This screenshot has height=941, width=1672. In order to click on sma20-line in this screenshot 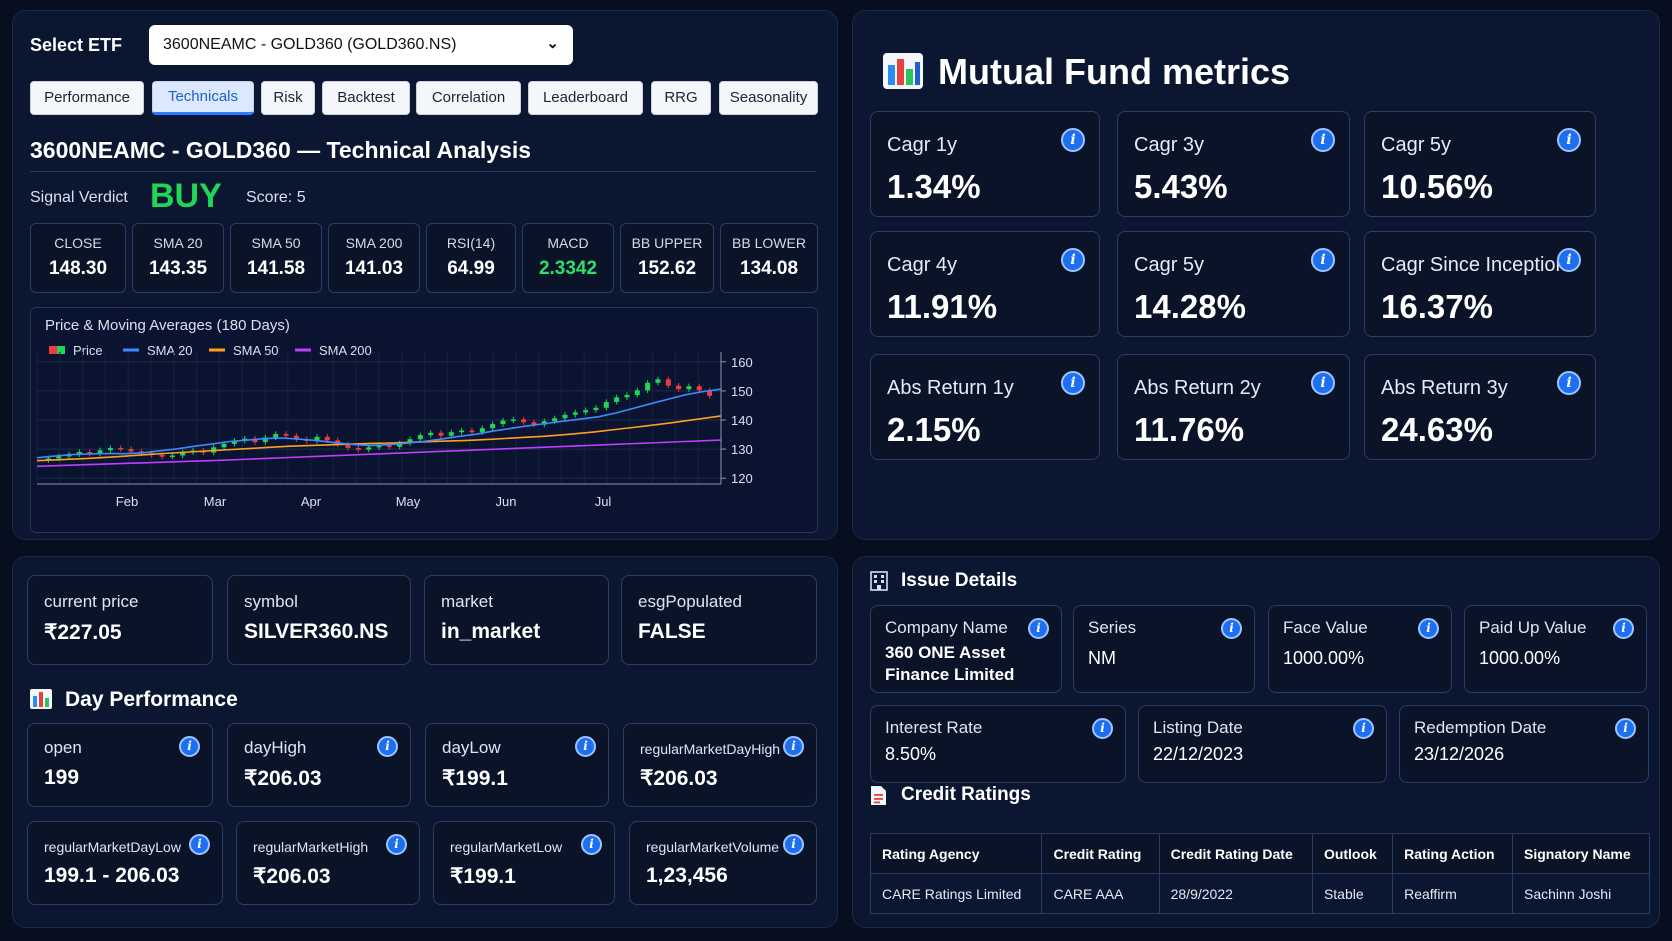, I will do `click(379, 423)`.